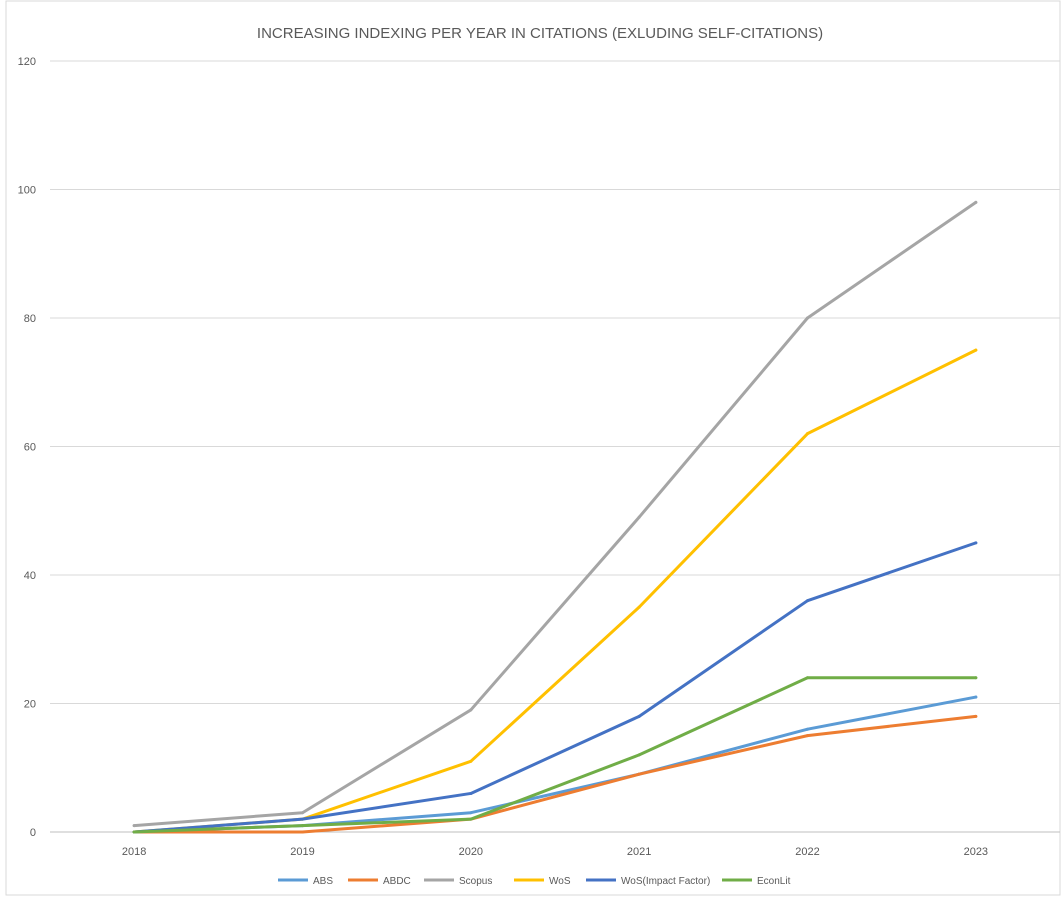 The width and height of the screenshot is (1062, 897). I want to click on y-axis-ticks: 0 20 40 60 80 100 120, so click(27, 447).